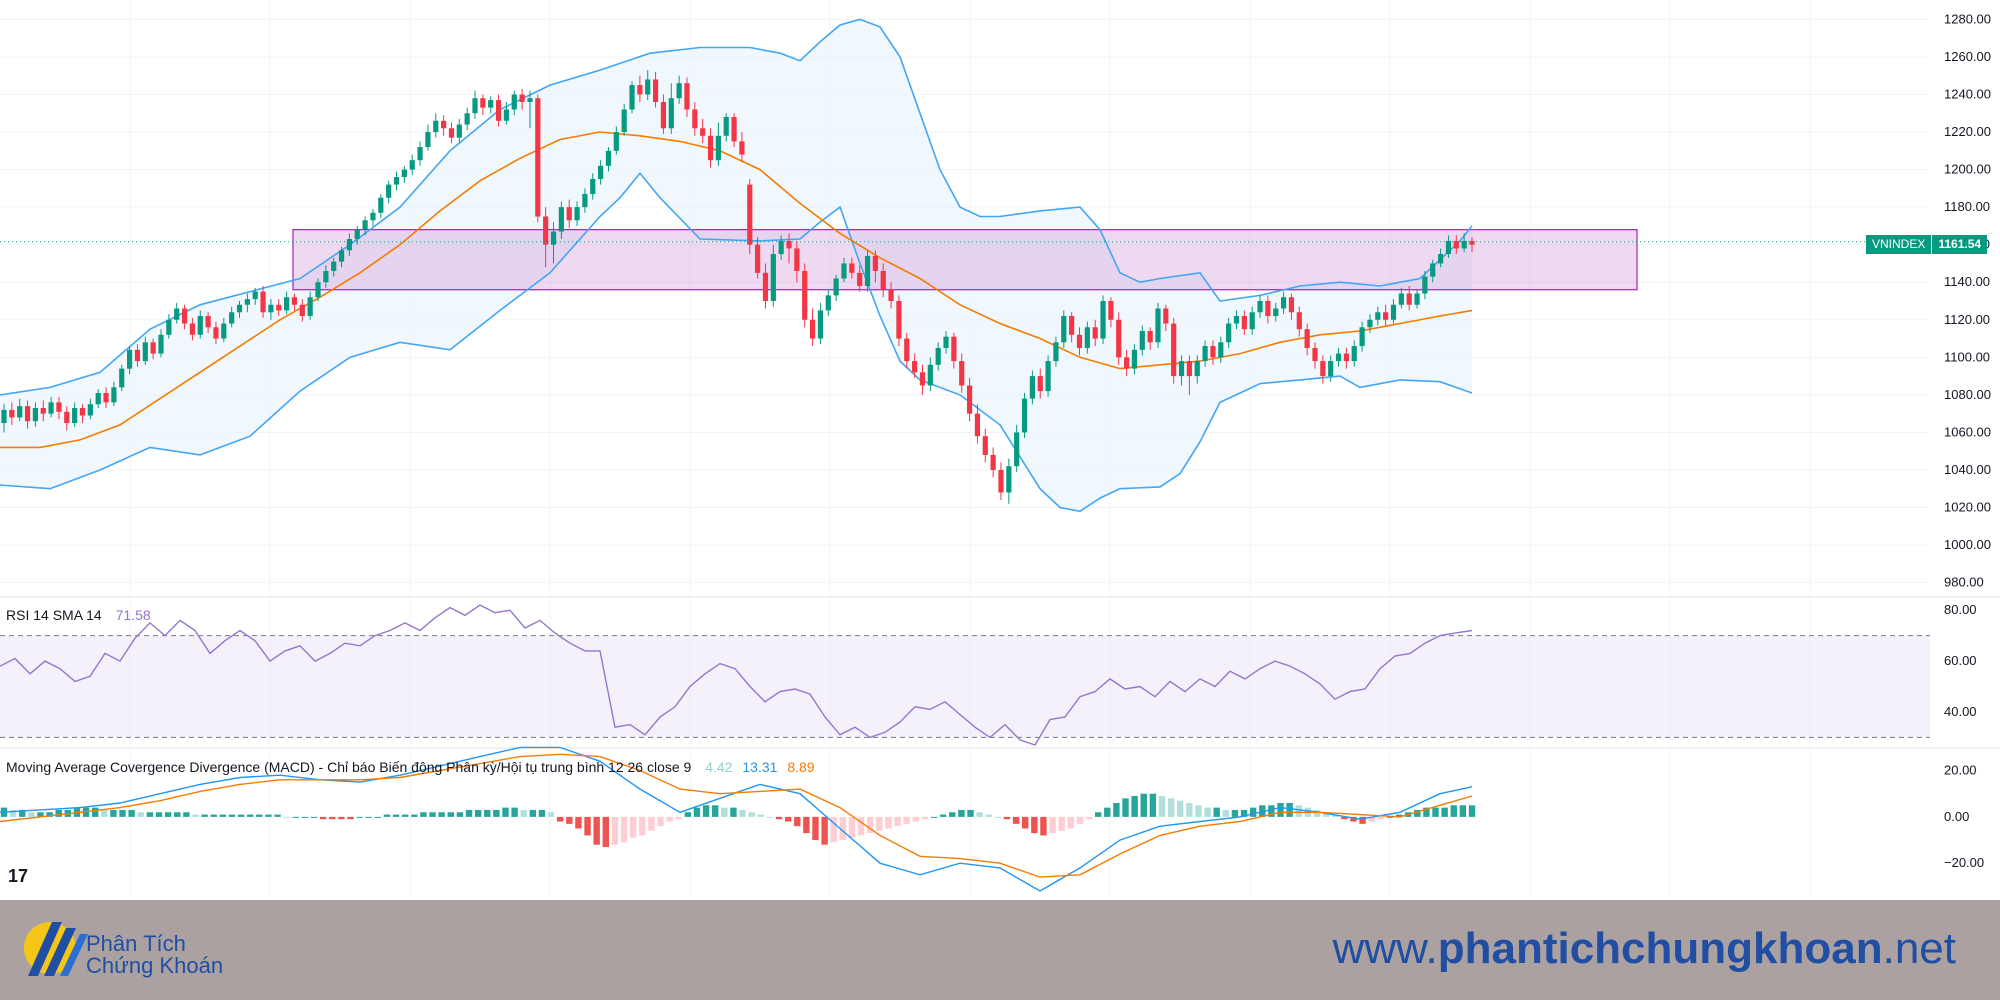  What do you see at coordinates (1967, 206) in the screenshot?
I see `price-tick-label: 1180.00` at bounding box center [1967, 206].